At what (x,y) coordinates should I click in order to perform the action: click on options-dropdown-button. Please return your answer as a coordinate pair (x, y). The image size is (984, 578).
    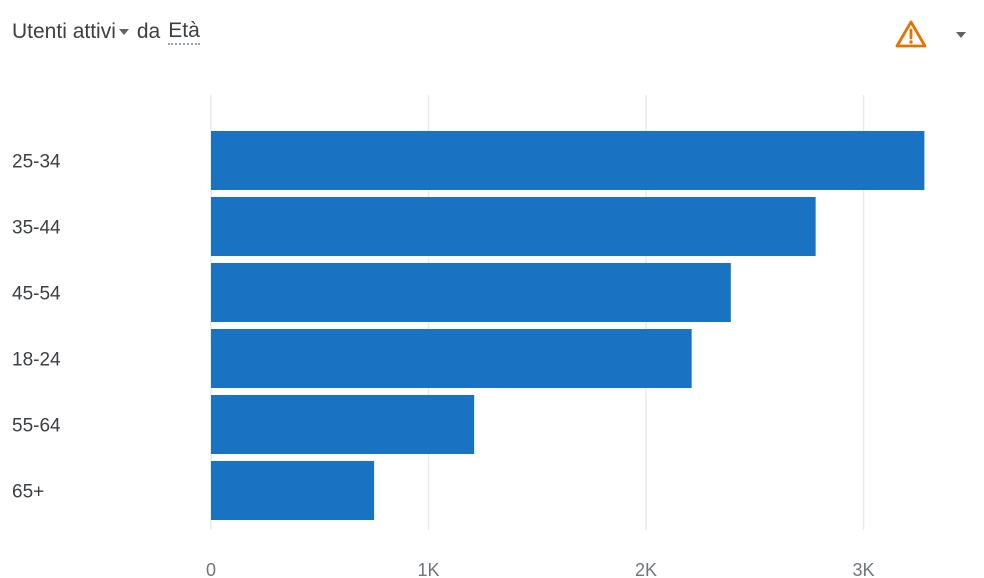
    Looking at the image, I should click on (961, 35).